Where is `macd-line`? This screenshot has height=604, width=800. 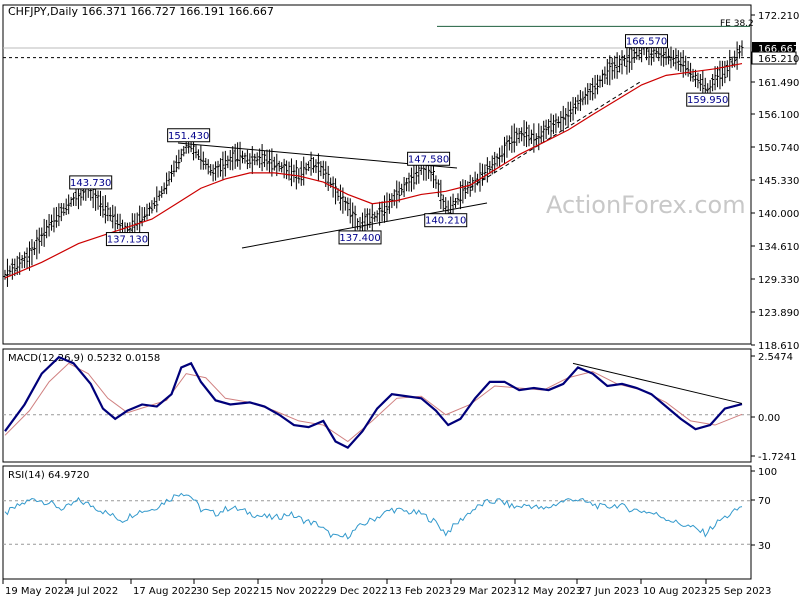 macd-line is located at coordinates (373, 402).